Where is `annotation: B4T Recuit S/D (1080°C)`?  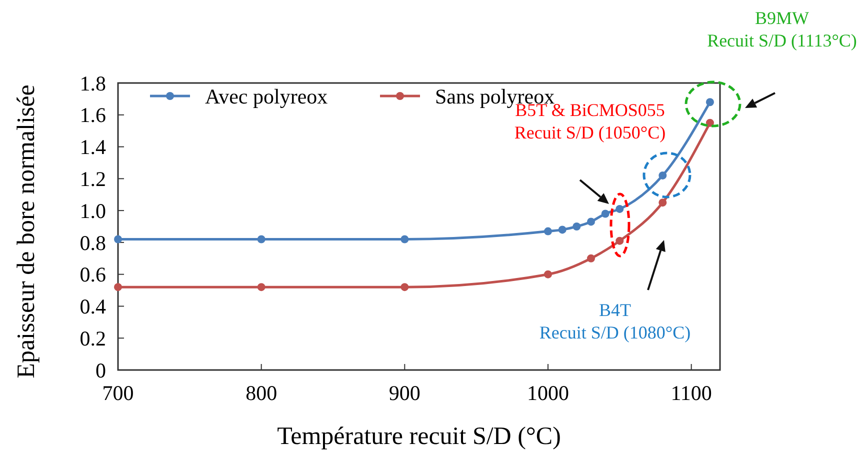 annotation: B4T Recuit S/D (1080°C) is located at coordinates (615, 321).